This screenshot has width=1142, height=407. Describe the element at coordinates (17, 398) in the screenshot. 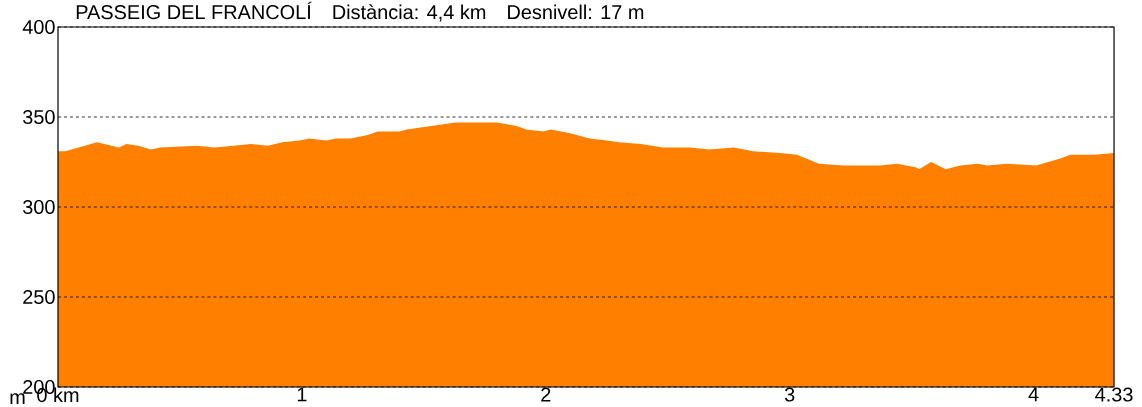

I see `y-axis-title: m` at that location.